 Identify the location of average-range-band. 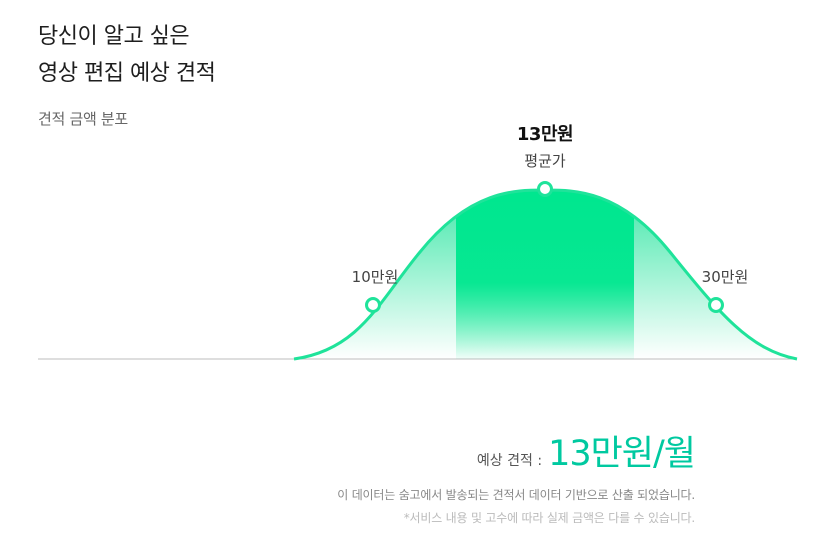
(545, 274).